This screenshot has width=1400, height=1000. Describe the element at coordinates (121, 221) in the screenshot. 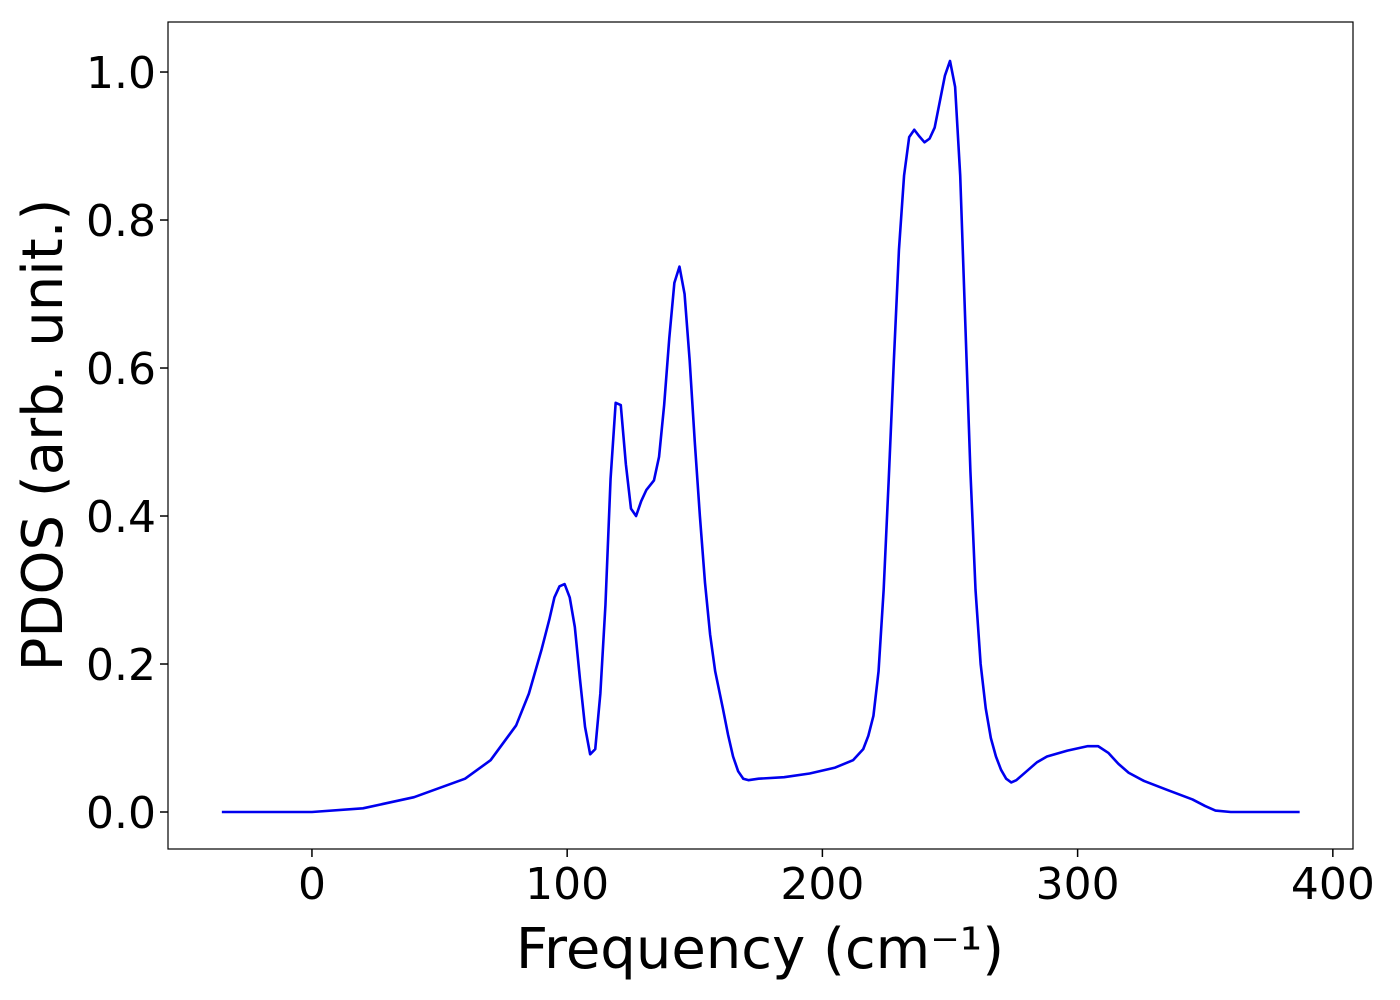

I see `y-tick-label: 0.8` at that location.